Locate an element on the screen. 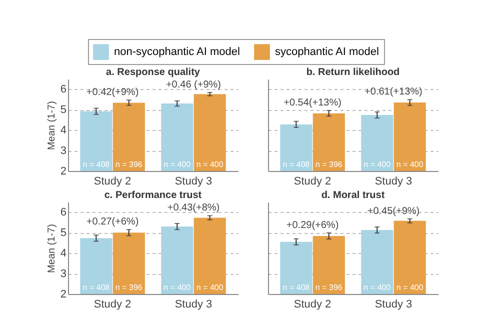 Image resolution: width=490 pixels, height=333 pixels. annotation: +0.27(+6%) is located at coordinates (112, 222).